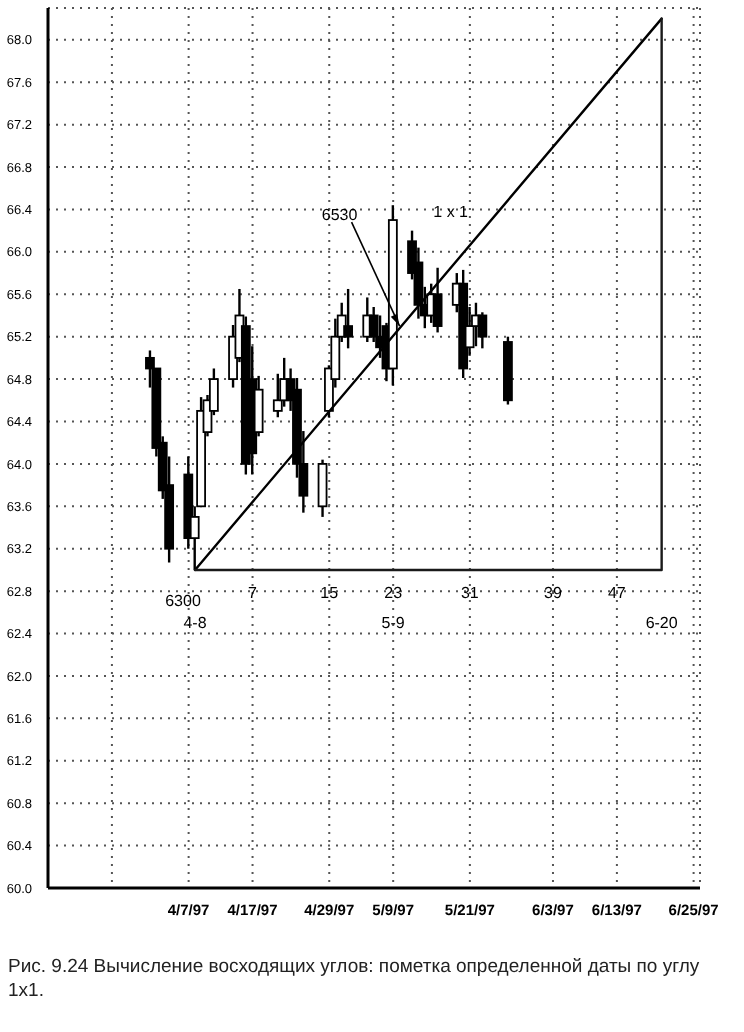  What do you see at coordinates (183, 600) in the screenshot?
I see `annotation: 6300` at bounding box center [183, 600].